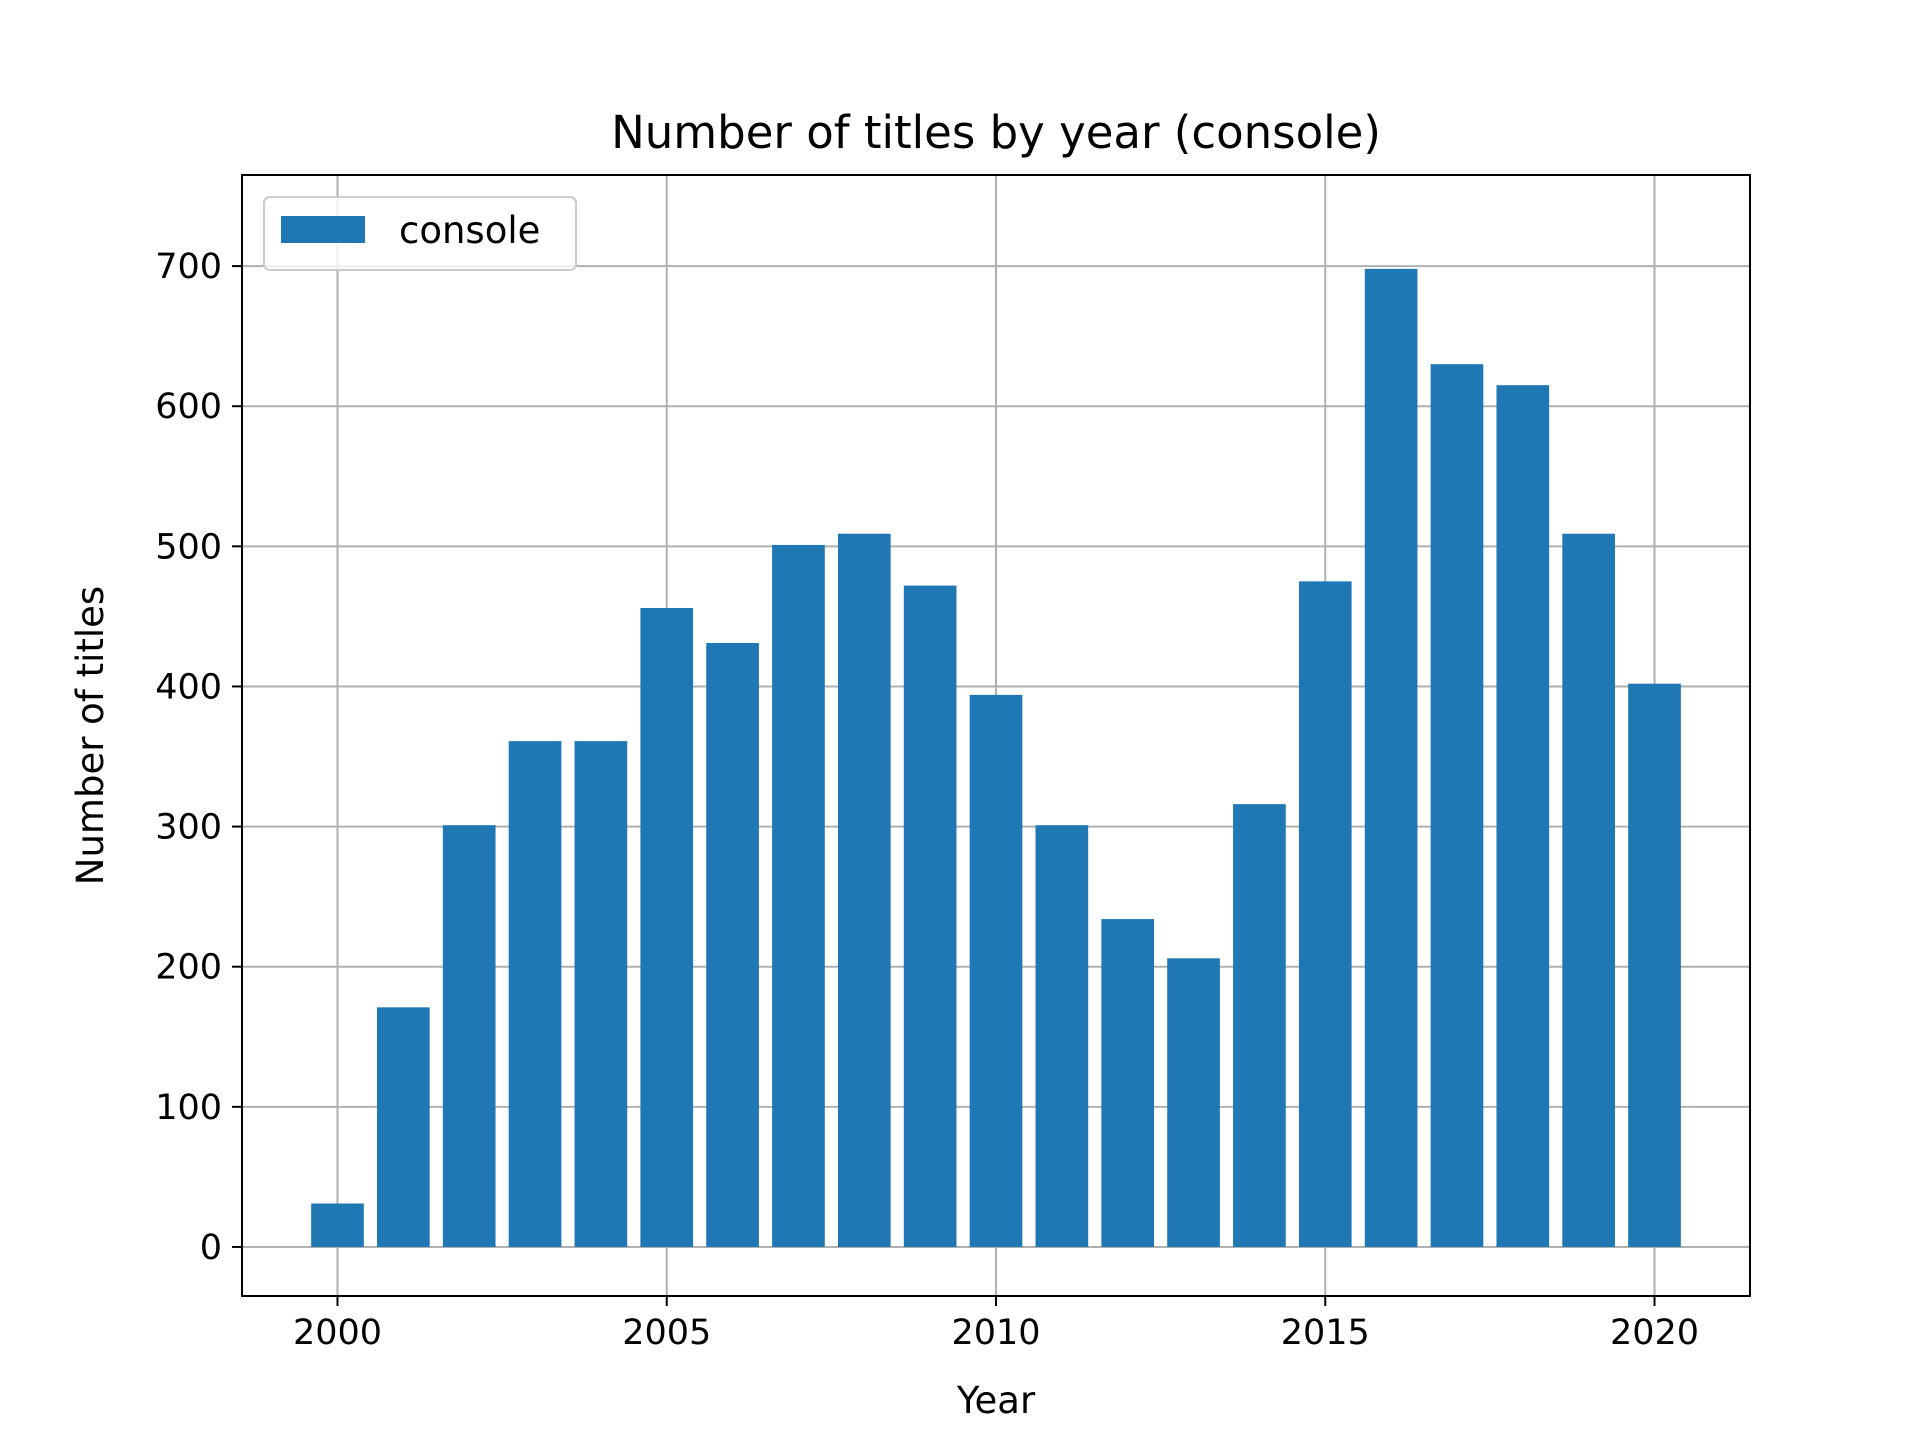 The height and width of the screenshot is (1440, 1920). What do you see at coordinates (1654, 965) in the screenshot?
I see `bar-2020` at bounding box center [1654, 965].